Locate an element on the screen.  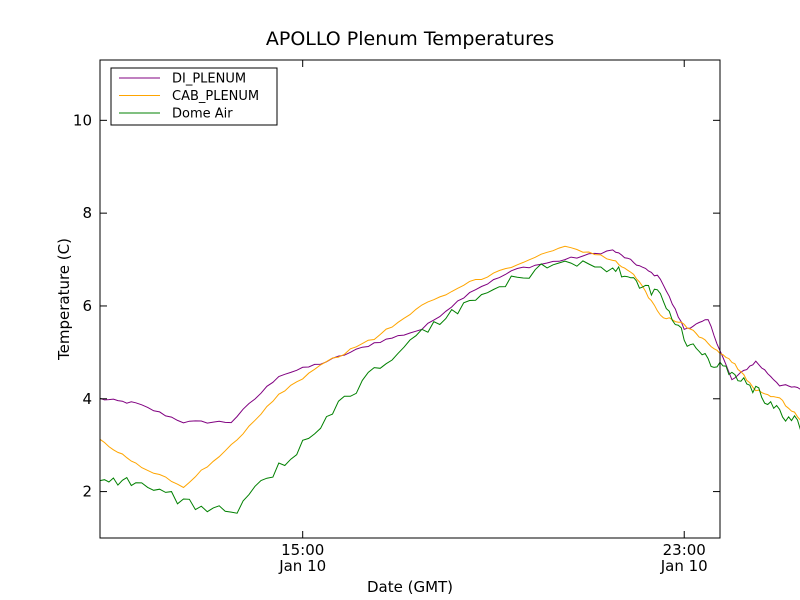
legend-label-dome-air: Dome Air is located at coordinates (202, 114).